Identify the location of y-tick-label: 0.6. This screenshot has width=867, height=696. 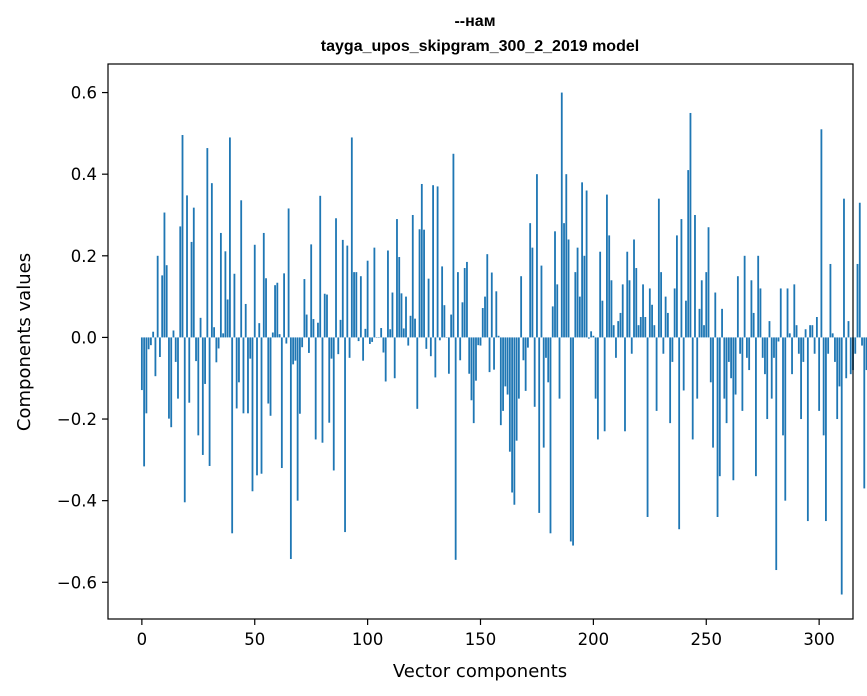
(84, 93).